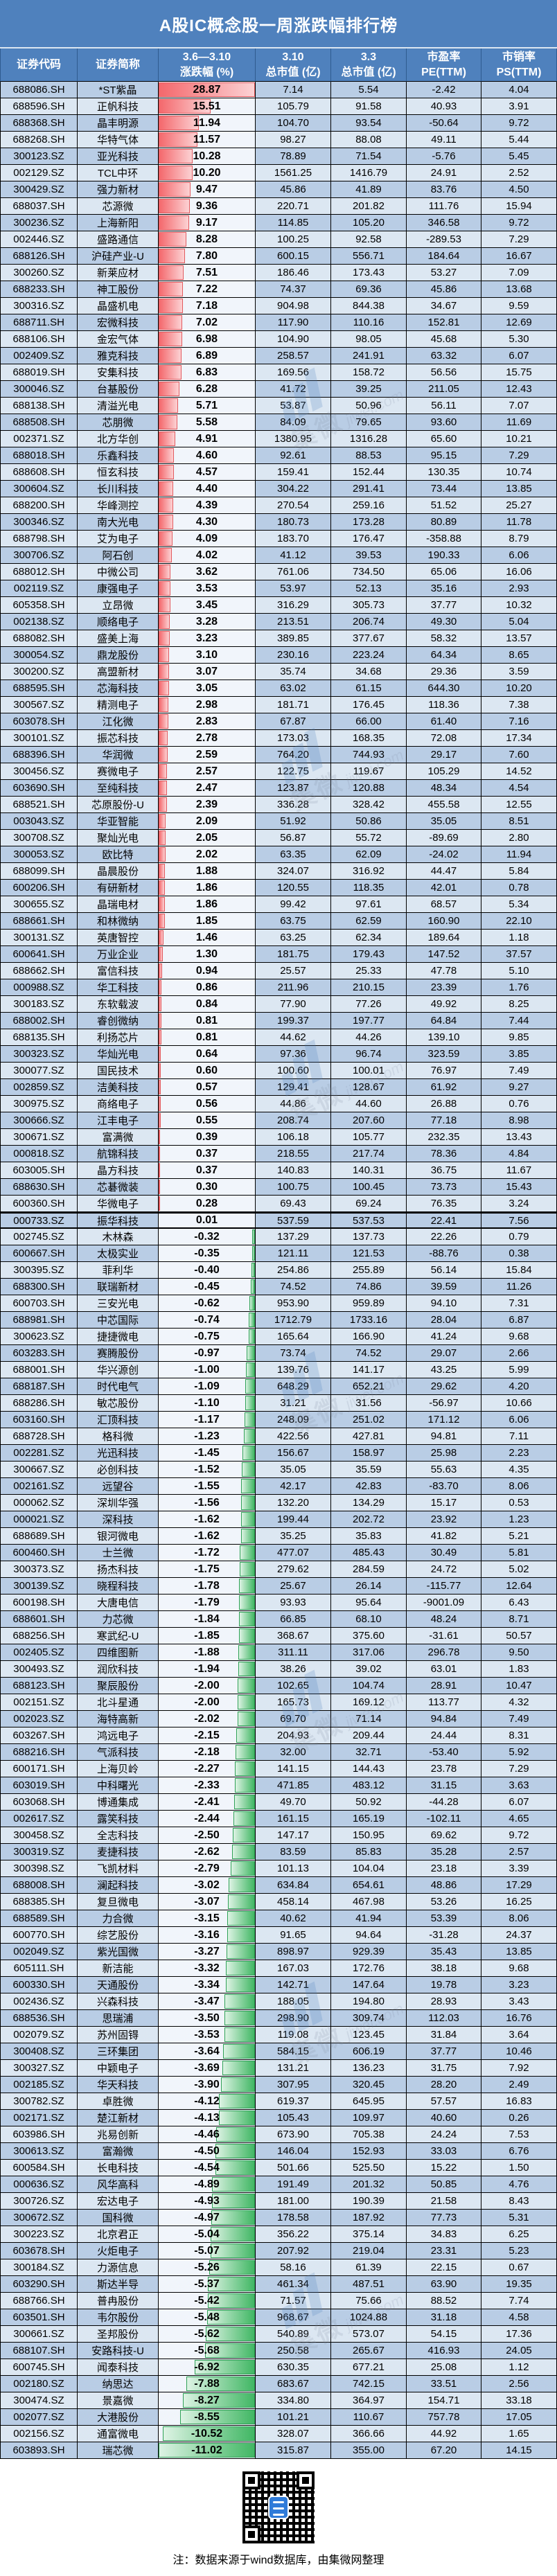 Image resolution: width=557 pixels, height=2576 pixels. What do you see at coordinates (207, 2018) in the screenshot?
I see `cell-change: -3.50` at bounding box center [207, 2018].